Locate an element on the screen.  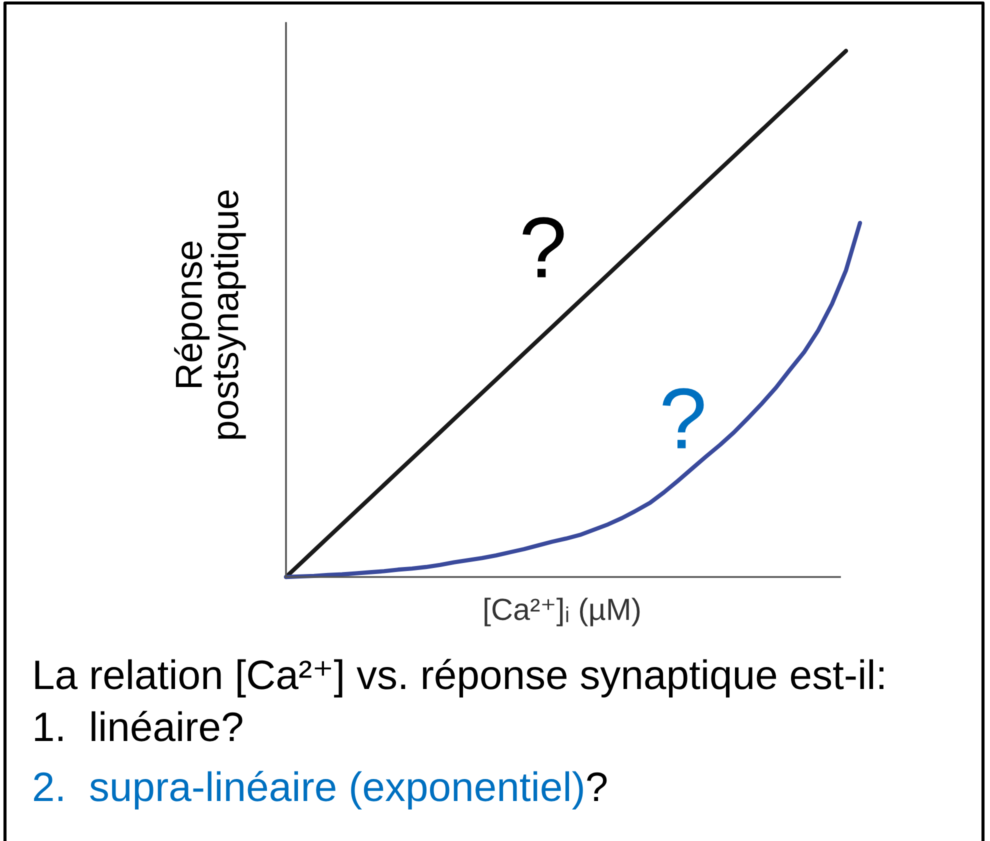
text: 1. linéaire? is located at coordinates (138, 726).